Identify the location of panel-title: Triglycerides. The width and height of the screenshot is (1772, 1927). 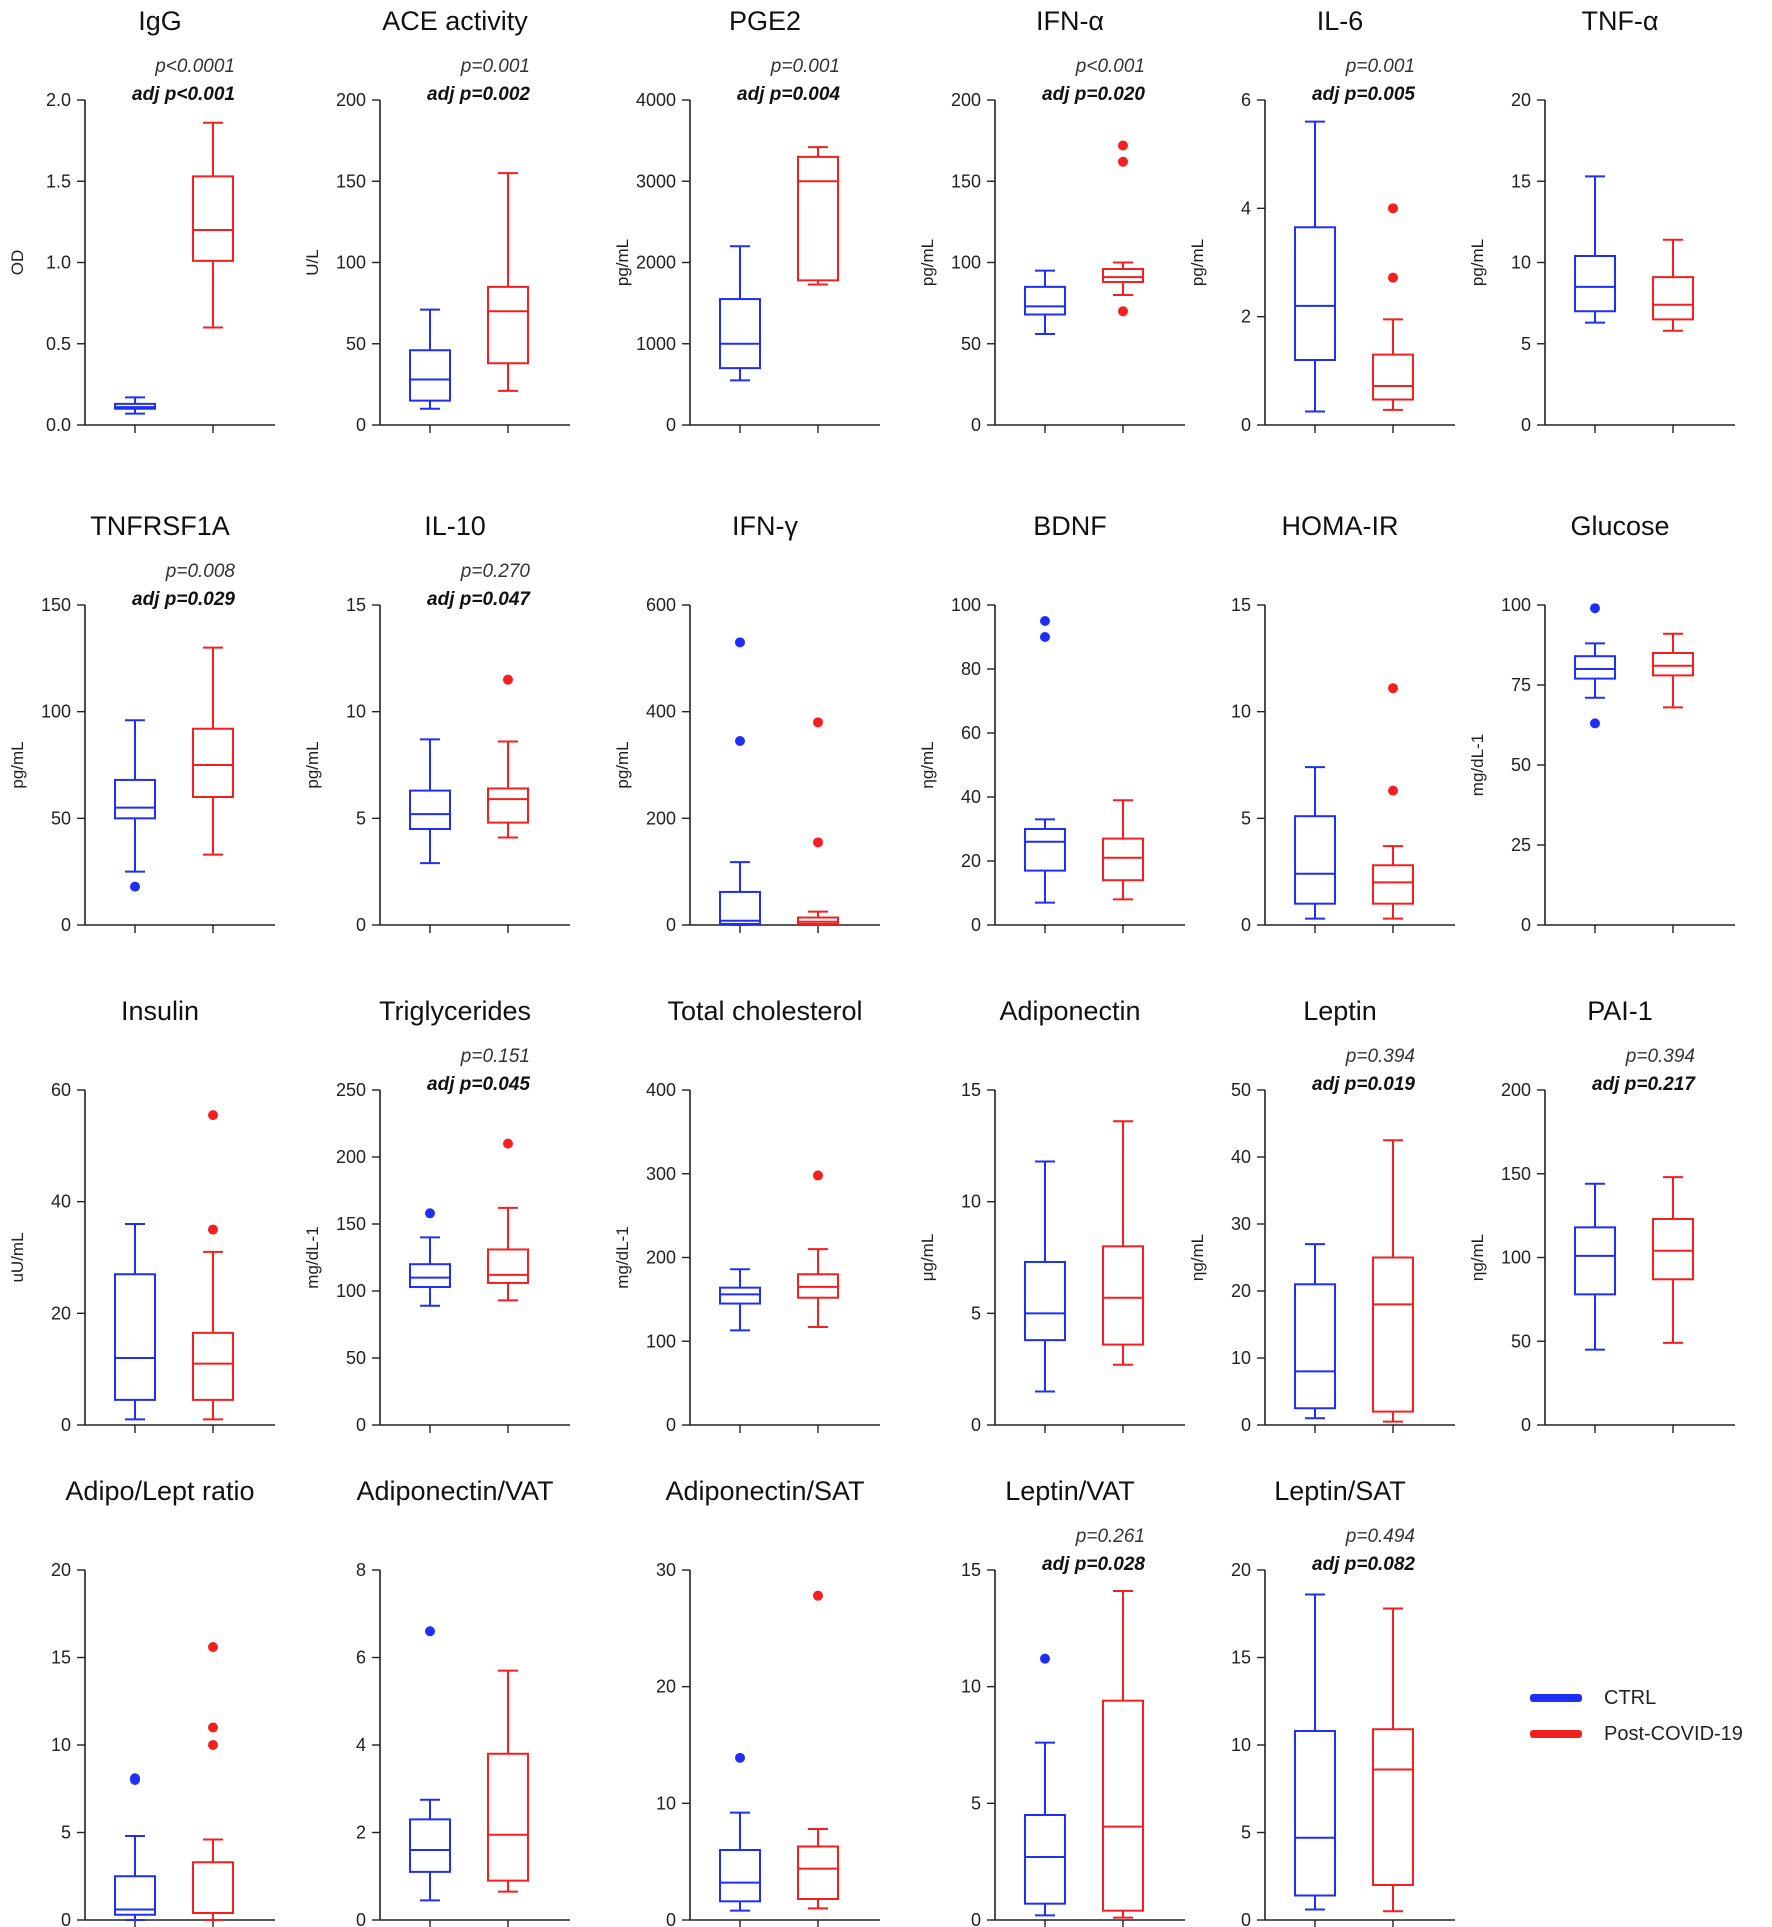
(455, 1011).